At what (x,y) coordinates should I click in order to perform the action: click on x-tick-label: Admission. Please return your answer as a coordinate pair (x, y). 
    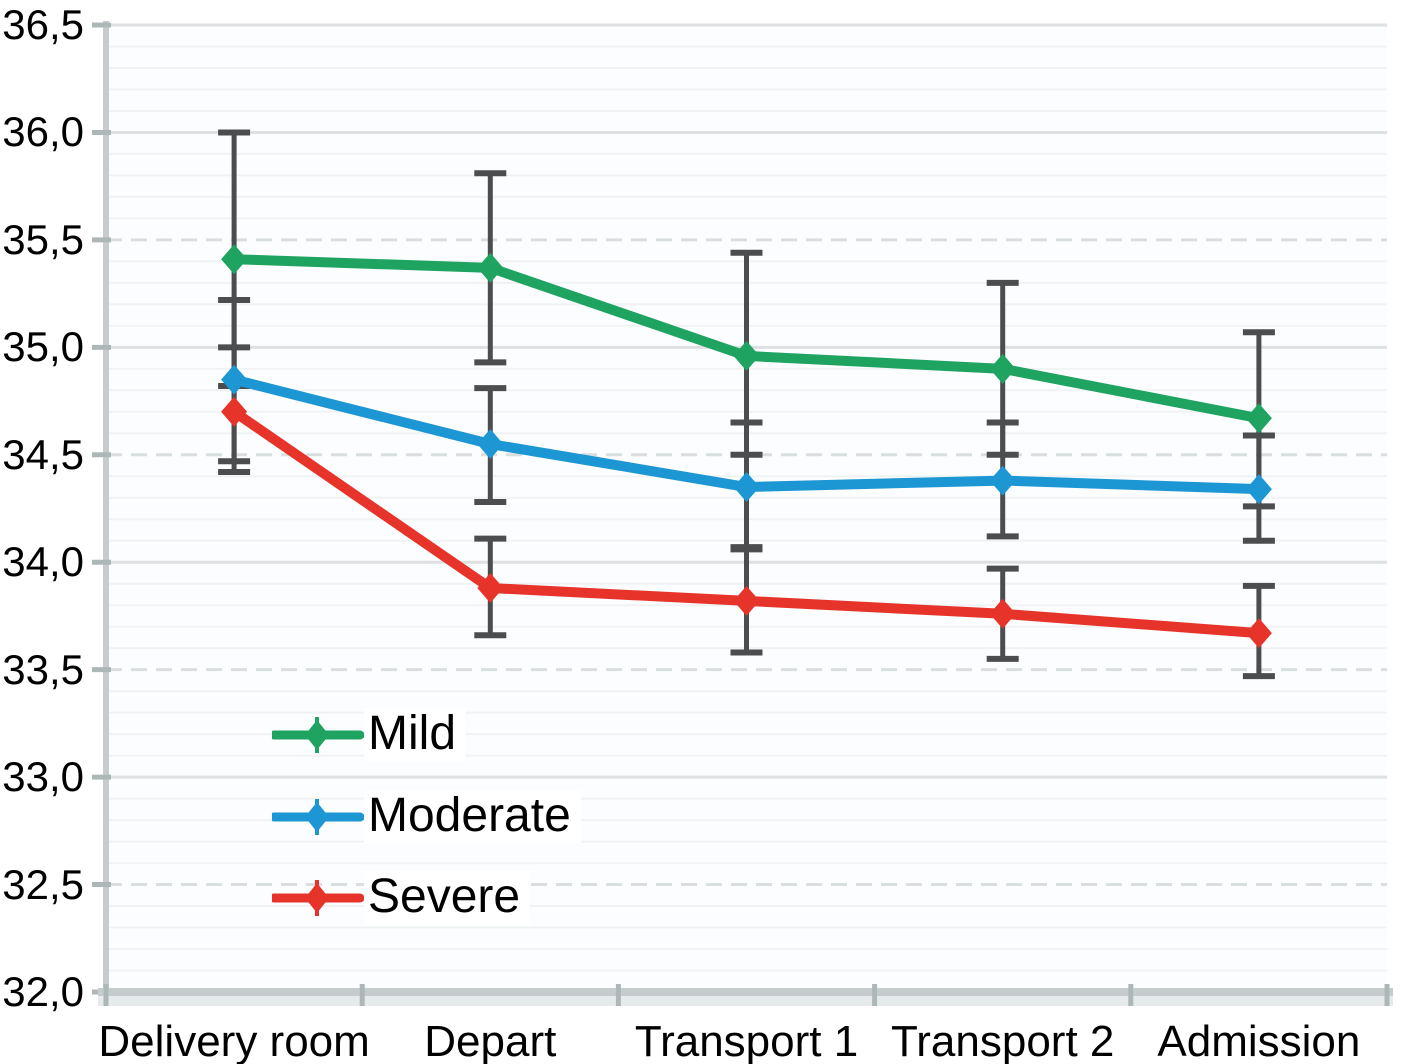
    Looking at the image, I should click on (1259, 1040).